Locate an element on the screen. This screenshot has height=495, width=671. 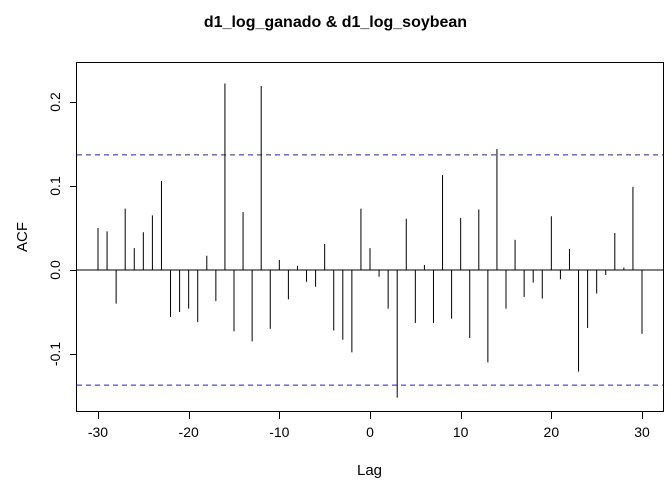
x-axis-tick-label: 20 is located at coordinates (551, 432).